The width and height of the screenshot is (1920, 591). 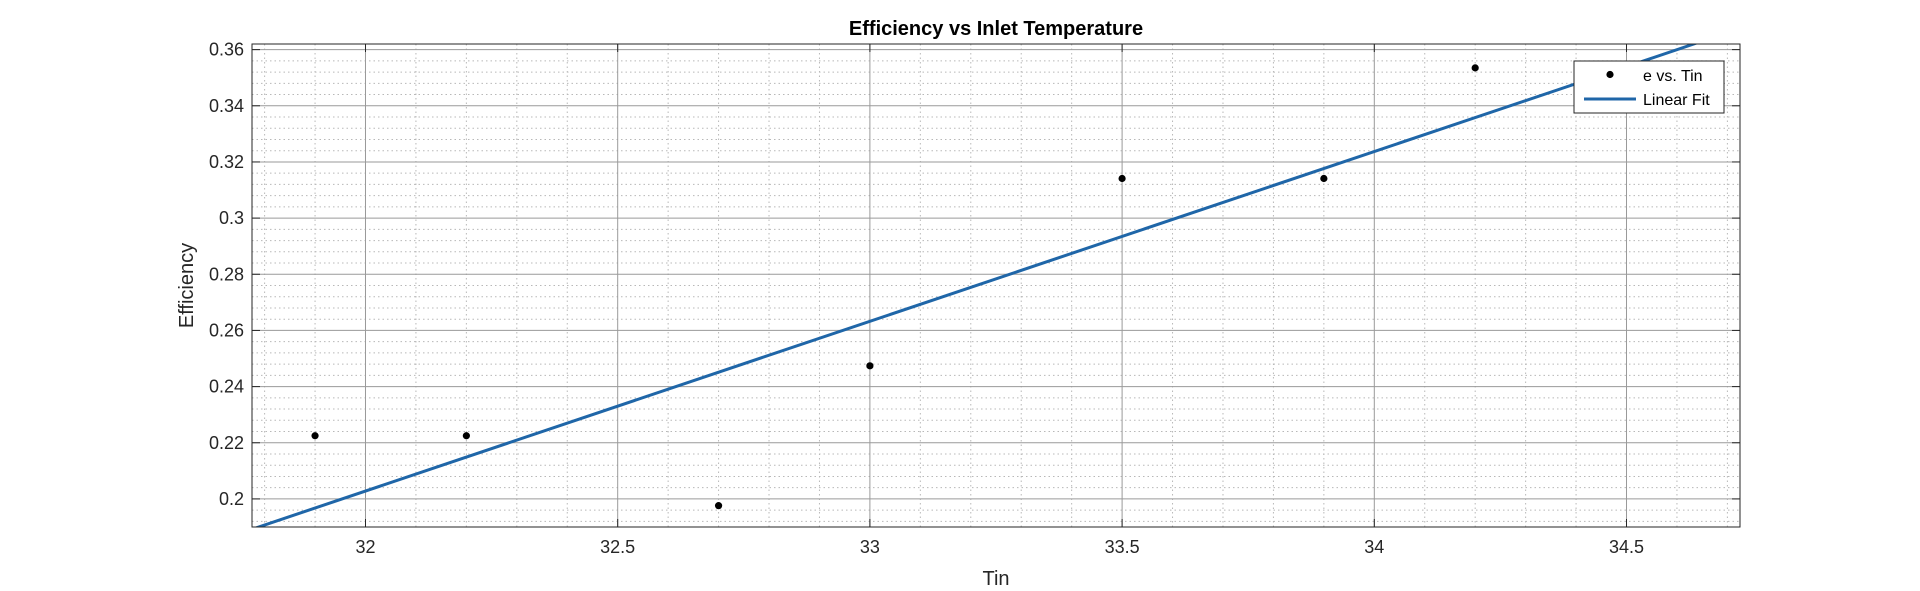 What do you see at coordinates (995, 579) in the screenshot?
I see `x-axis-label: Tin` at bounding box center [995, 579].